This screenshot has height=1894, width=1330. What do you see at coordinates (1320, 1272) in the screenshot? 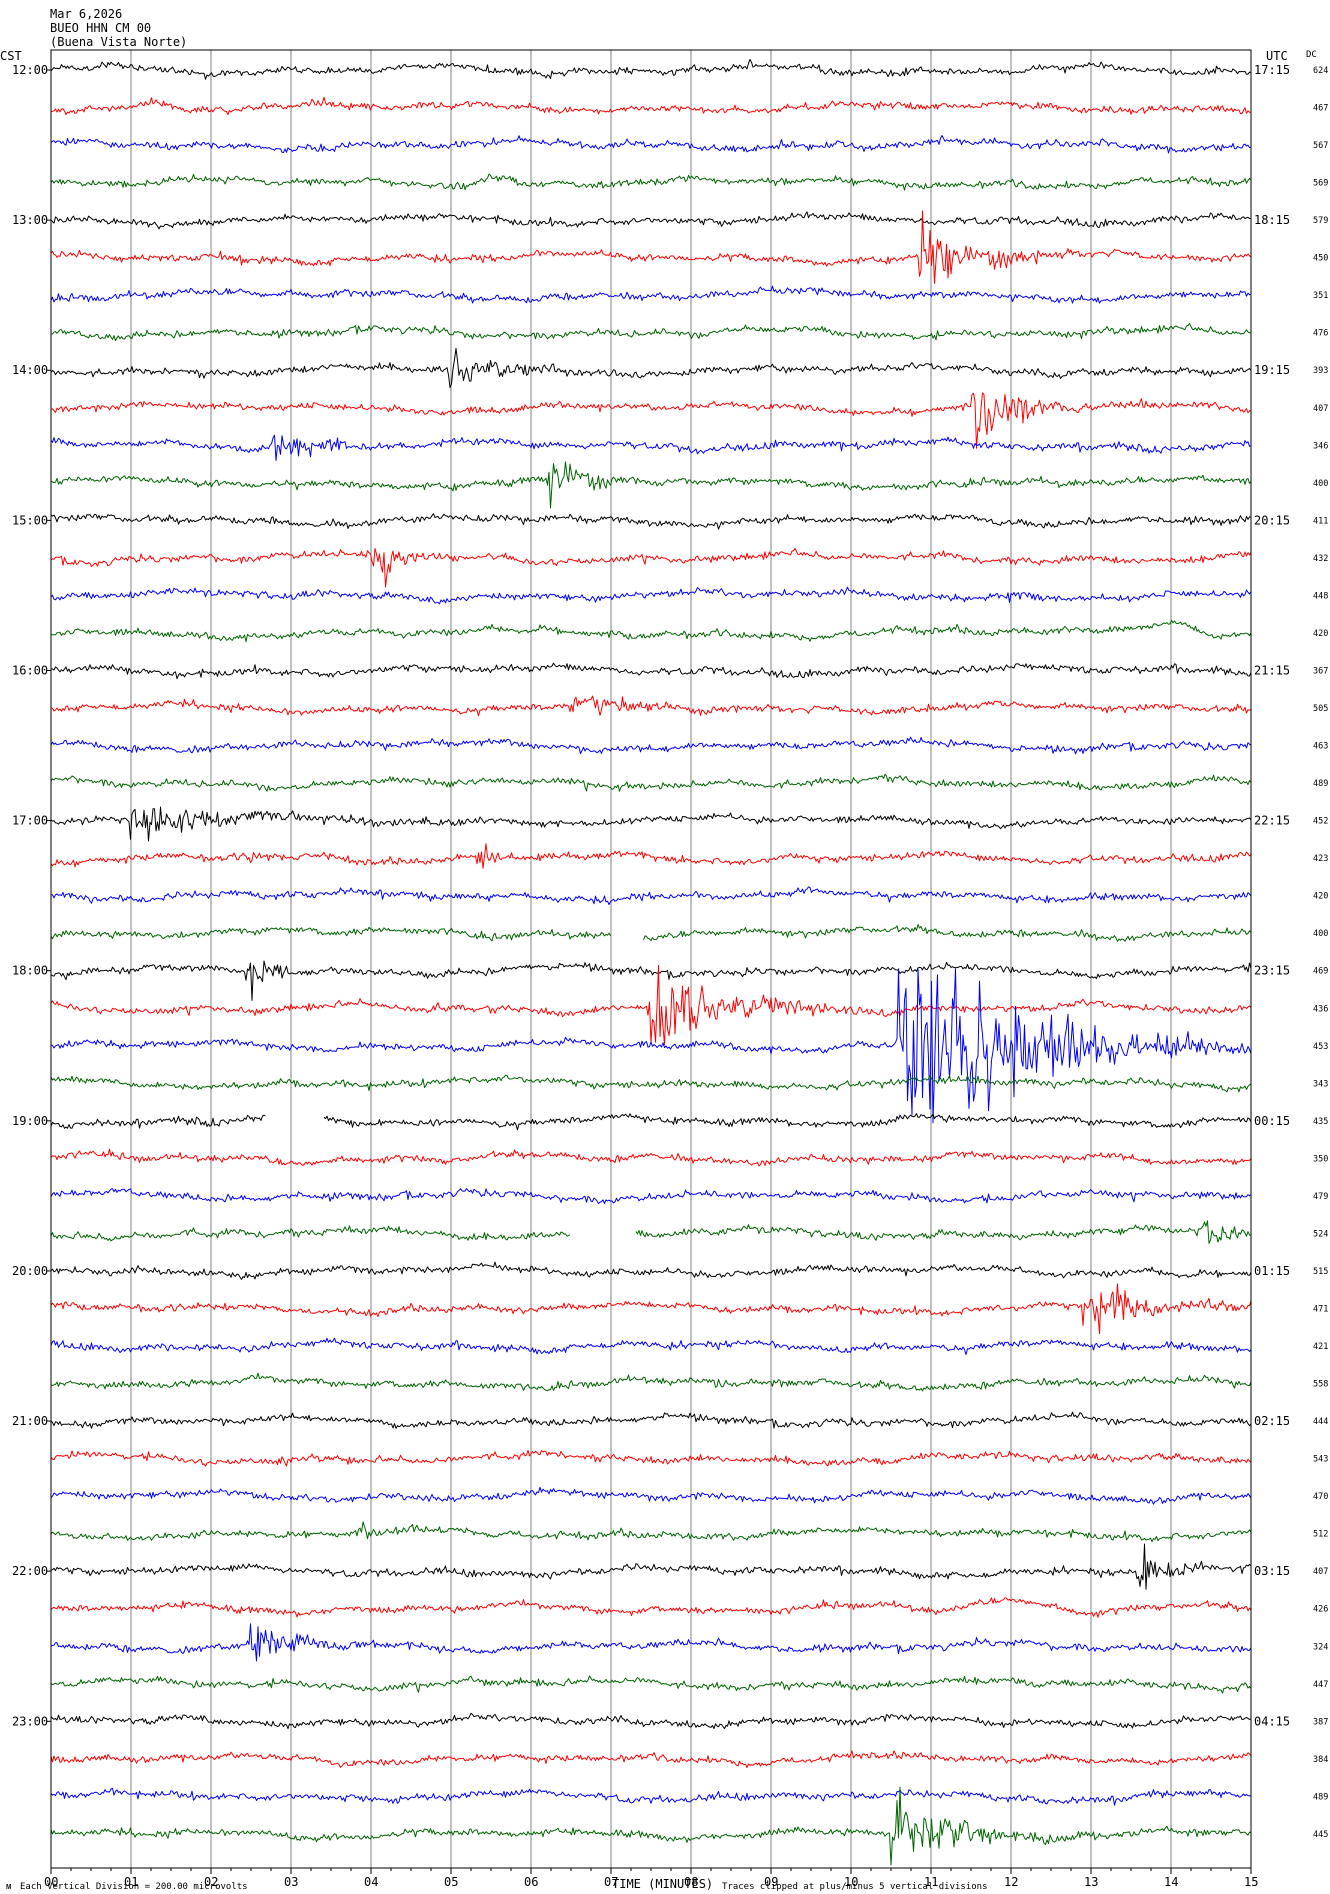
I see `dc-offset-label: 515` at bounding box center [1320, 1272].